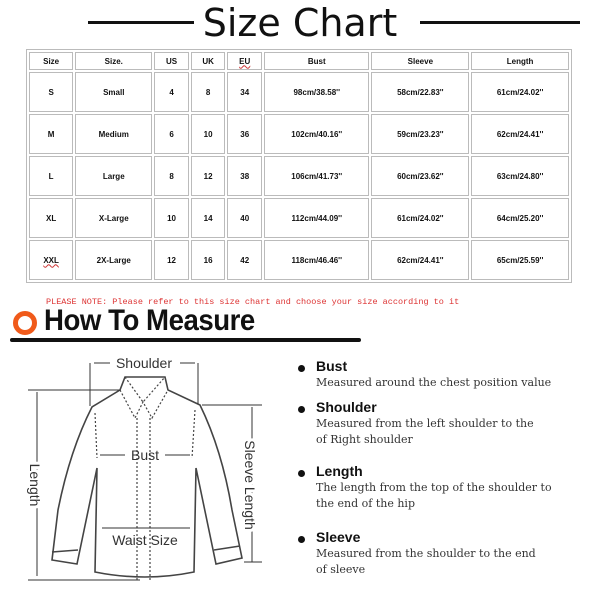 Image resolution: width=600 pixels, height=600 pixels. Describe the element at coordinates (420, 61) in the screenshot. I see `column-header: Sleeve` at that location.